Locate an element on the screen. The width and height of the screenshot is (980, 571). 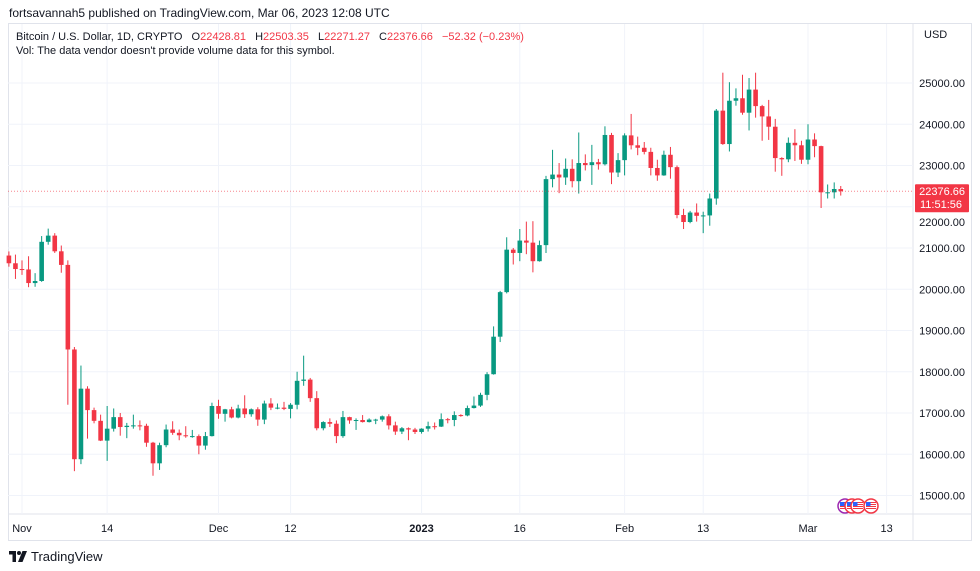
economic-events is located at coordinates (858, 506).